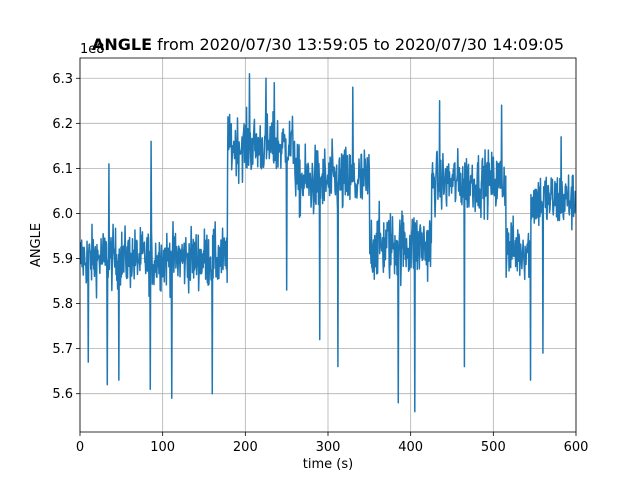 The height and width of the screenshot is (480, 640). What do you see at coordinates (576, 447) in the screenshot?
I see `x-tick-label: 600` at bounding box center [576, 447].